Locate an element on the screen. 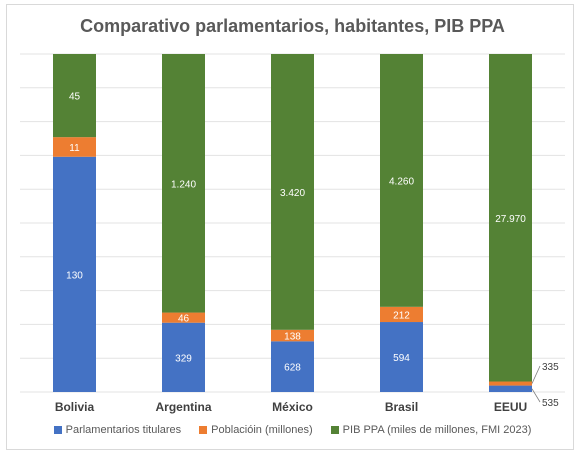  legend-item-parlamentarios: Parlamentarios titulares is located at coordinates (117, 430).